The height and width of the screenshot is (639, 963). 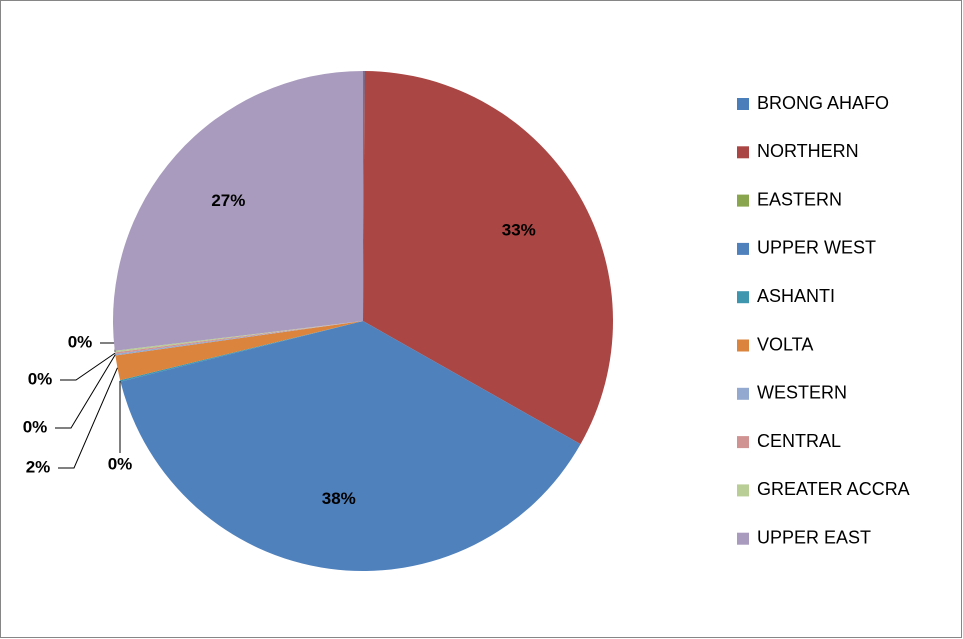 What do you see at coordinates (796, 296) in the screenshot?
I see `legend-label: ASHANTI` at bounding box center [796, 296].